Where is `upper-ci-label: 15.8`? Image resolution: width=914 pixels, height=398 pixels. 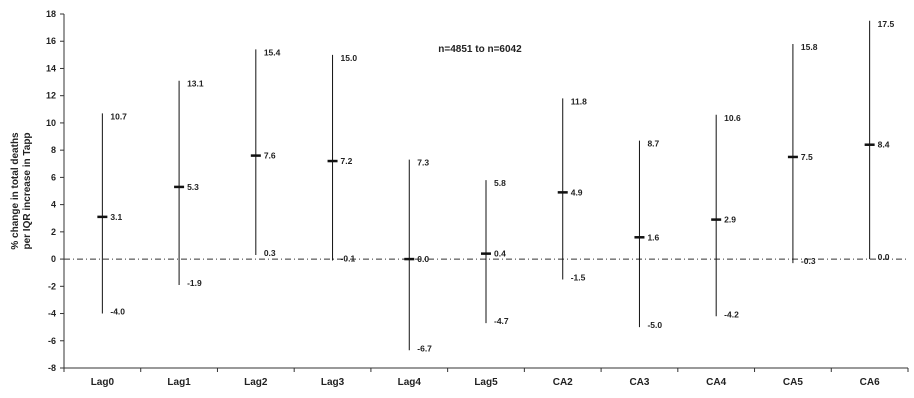 upper-ci-label: 15.8 is located at coordinates (809, 47).